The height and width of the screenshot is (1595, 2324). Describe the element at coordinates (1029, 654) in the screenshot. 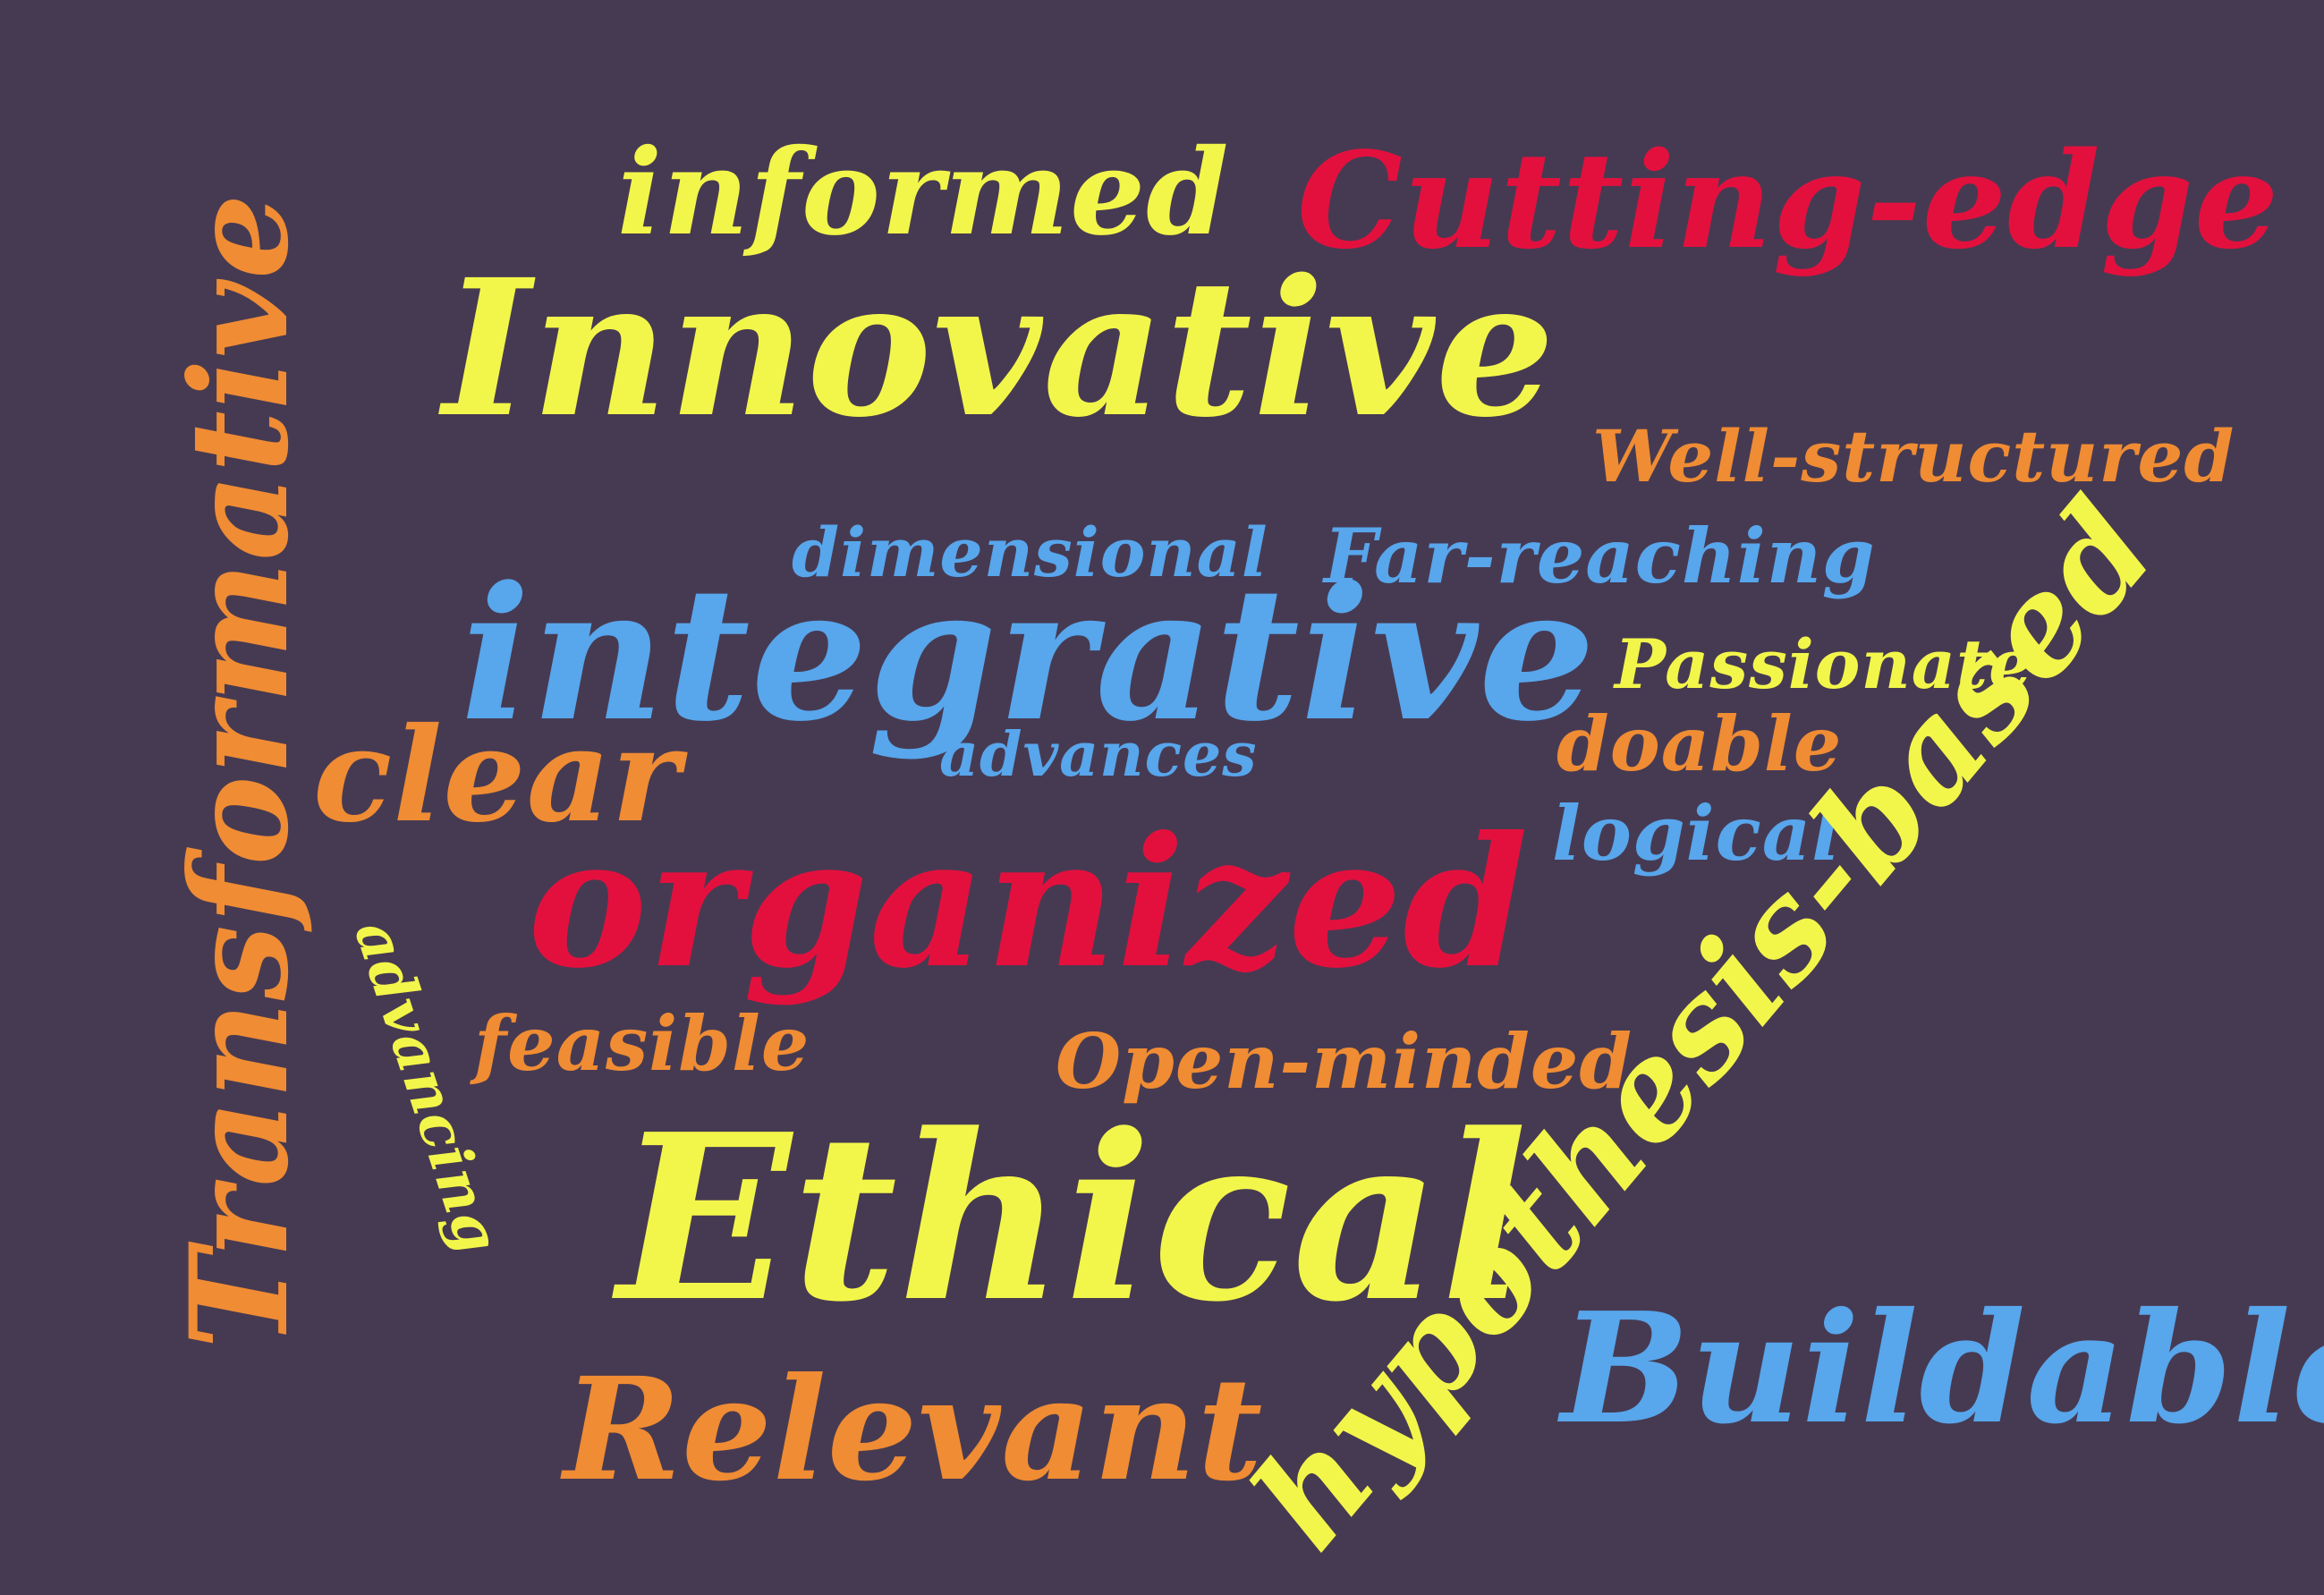

I see `word-integrative: integrative` at that location.